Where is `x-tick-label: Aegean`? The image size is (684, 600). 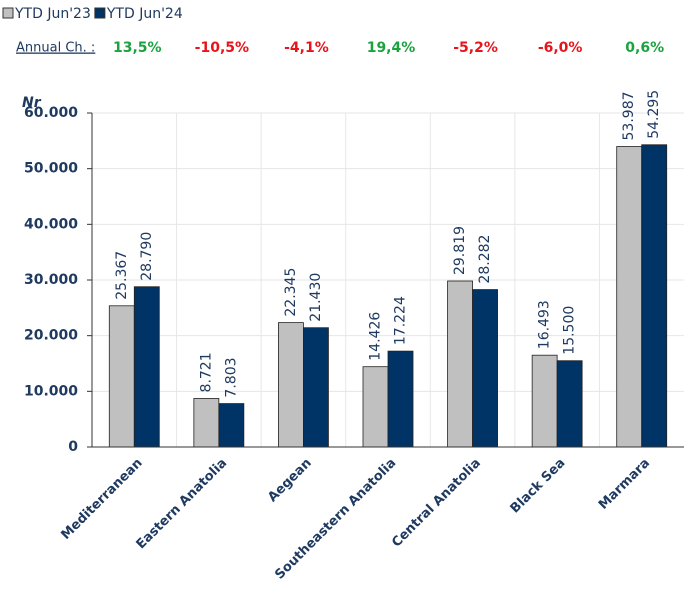 x-tick-label: Aegean is located at coordinates (290, 481).